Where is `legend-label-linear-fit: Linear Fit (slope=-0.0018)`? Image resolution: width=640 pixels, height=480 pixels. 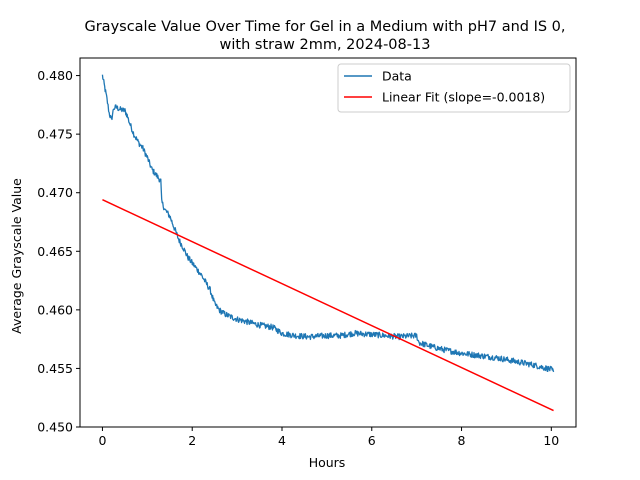 legend-label-linear-fit: Linear Fit (slope=-0.0018) is located at coordinates (463, 97).